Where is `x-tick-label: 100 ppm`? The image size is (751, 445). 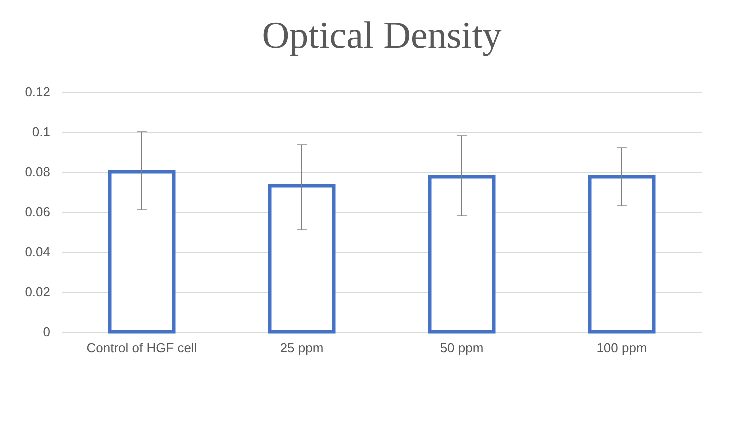 x-tick-label: 100 ppm is located at coordinates (622, 348).